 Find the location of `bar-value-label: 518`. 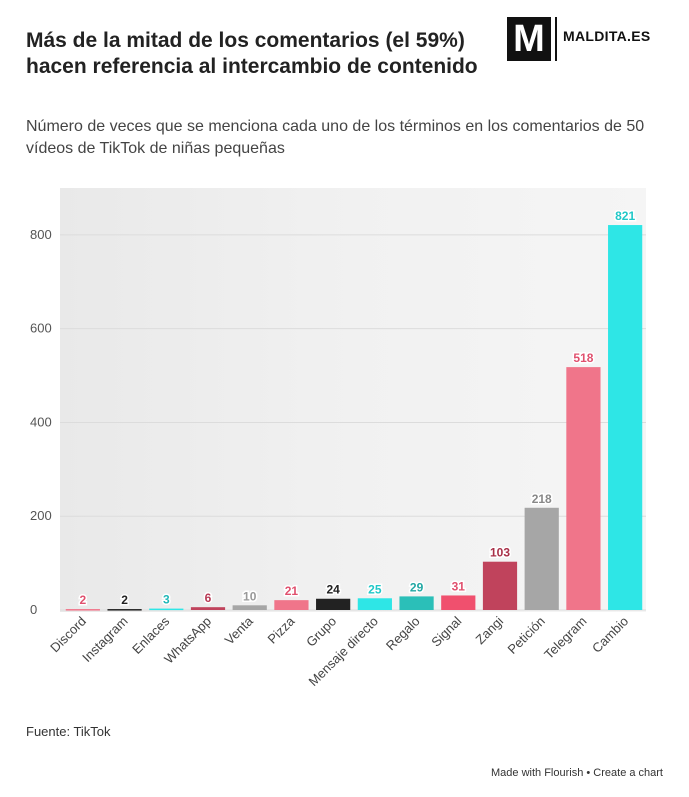

bar-value-label: 518 is located at coordinates (583, 358).